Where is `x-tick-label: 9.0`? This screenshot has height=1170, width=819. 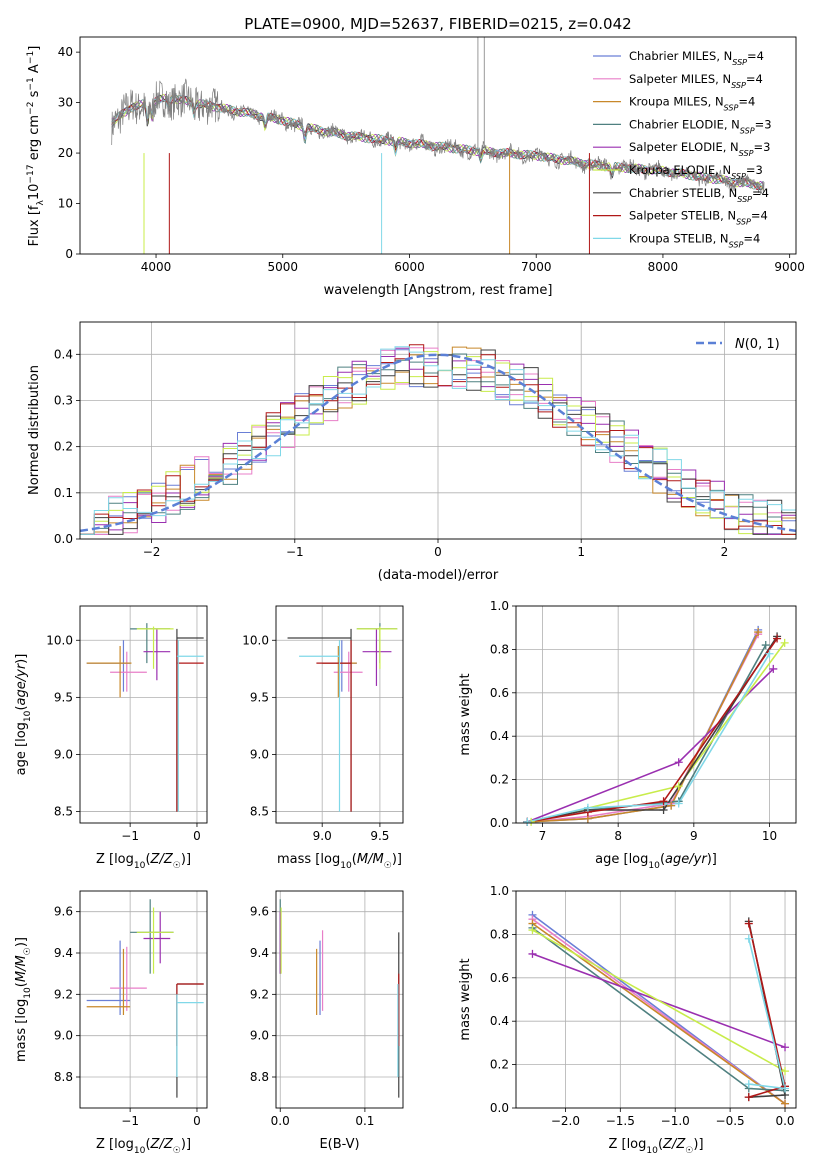 x-tick-label: 9.0 is located at coordinates (322, 836).